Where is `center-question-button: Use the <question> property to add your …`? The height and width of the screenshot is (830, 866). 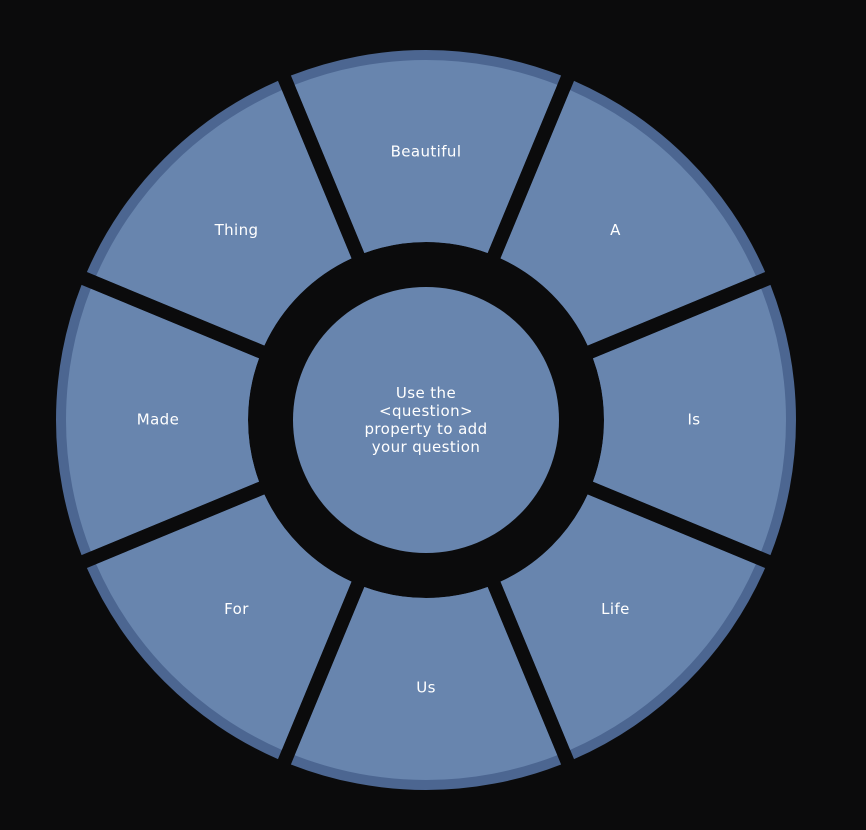 center-question-button: Use the <question> property to add your … is located at coordinates (426, 420).